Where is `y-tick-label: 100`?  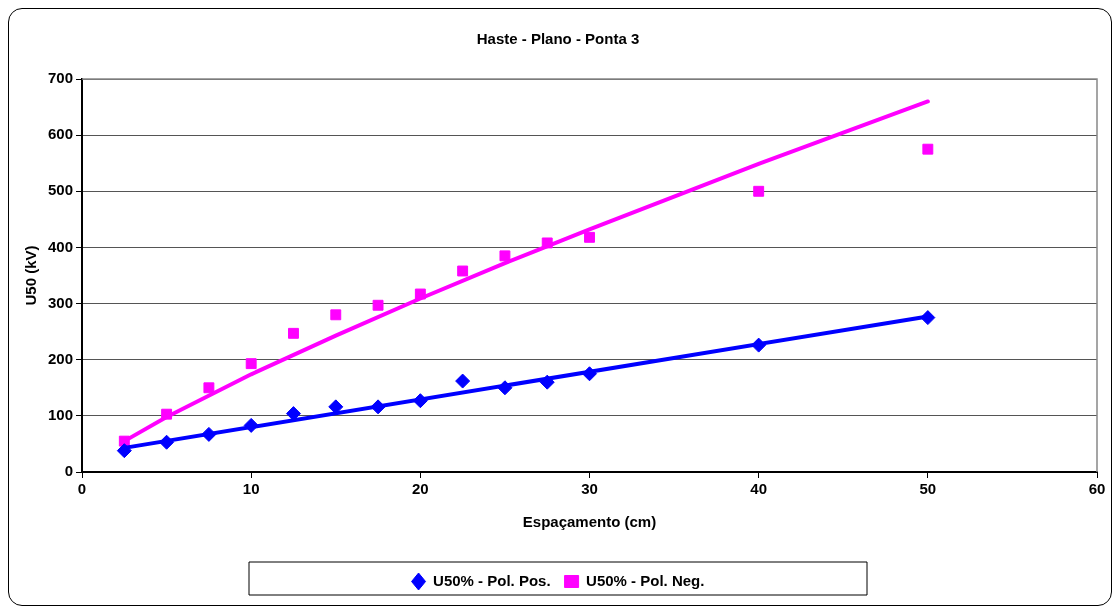
y-tick-label: 100 is located at coordinates (61, 414).